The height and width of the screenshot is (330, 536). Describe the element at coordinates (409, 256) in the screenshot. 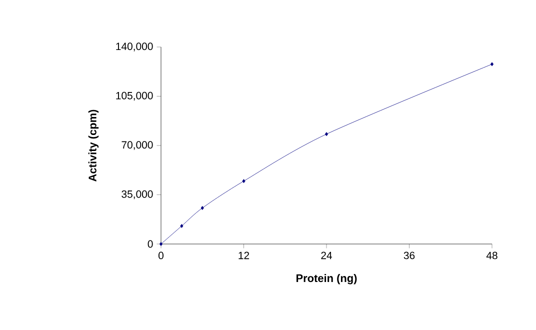

I see `x-tick-label: 36` at that location.